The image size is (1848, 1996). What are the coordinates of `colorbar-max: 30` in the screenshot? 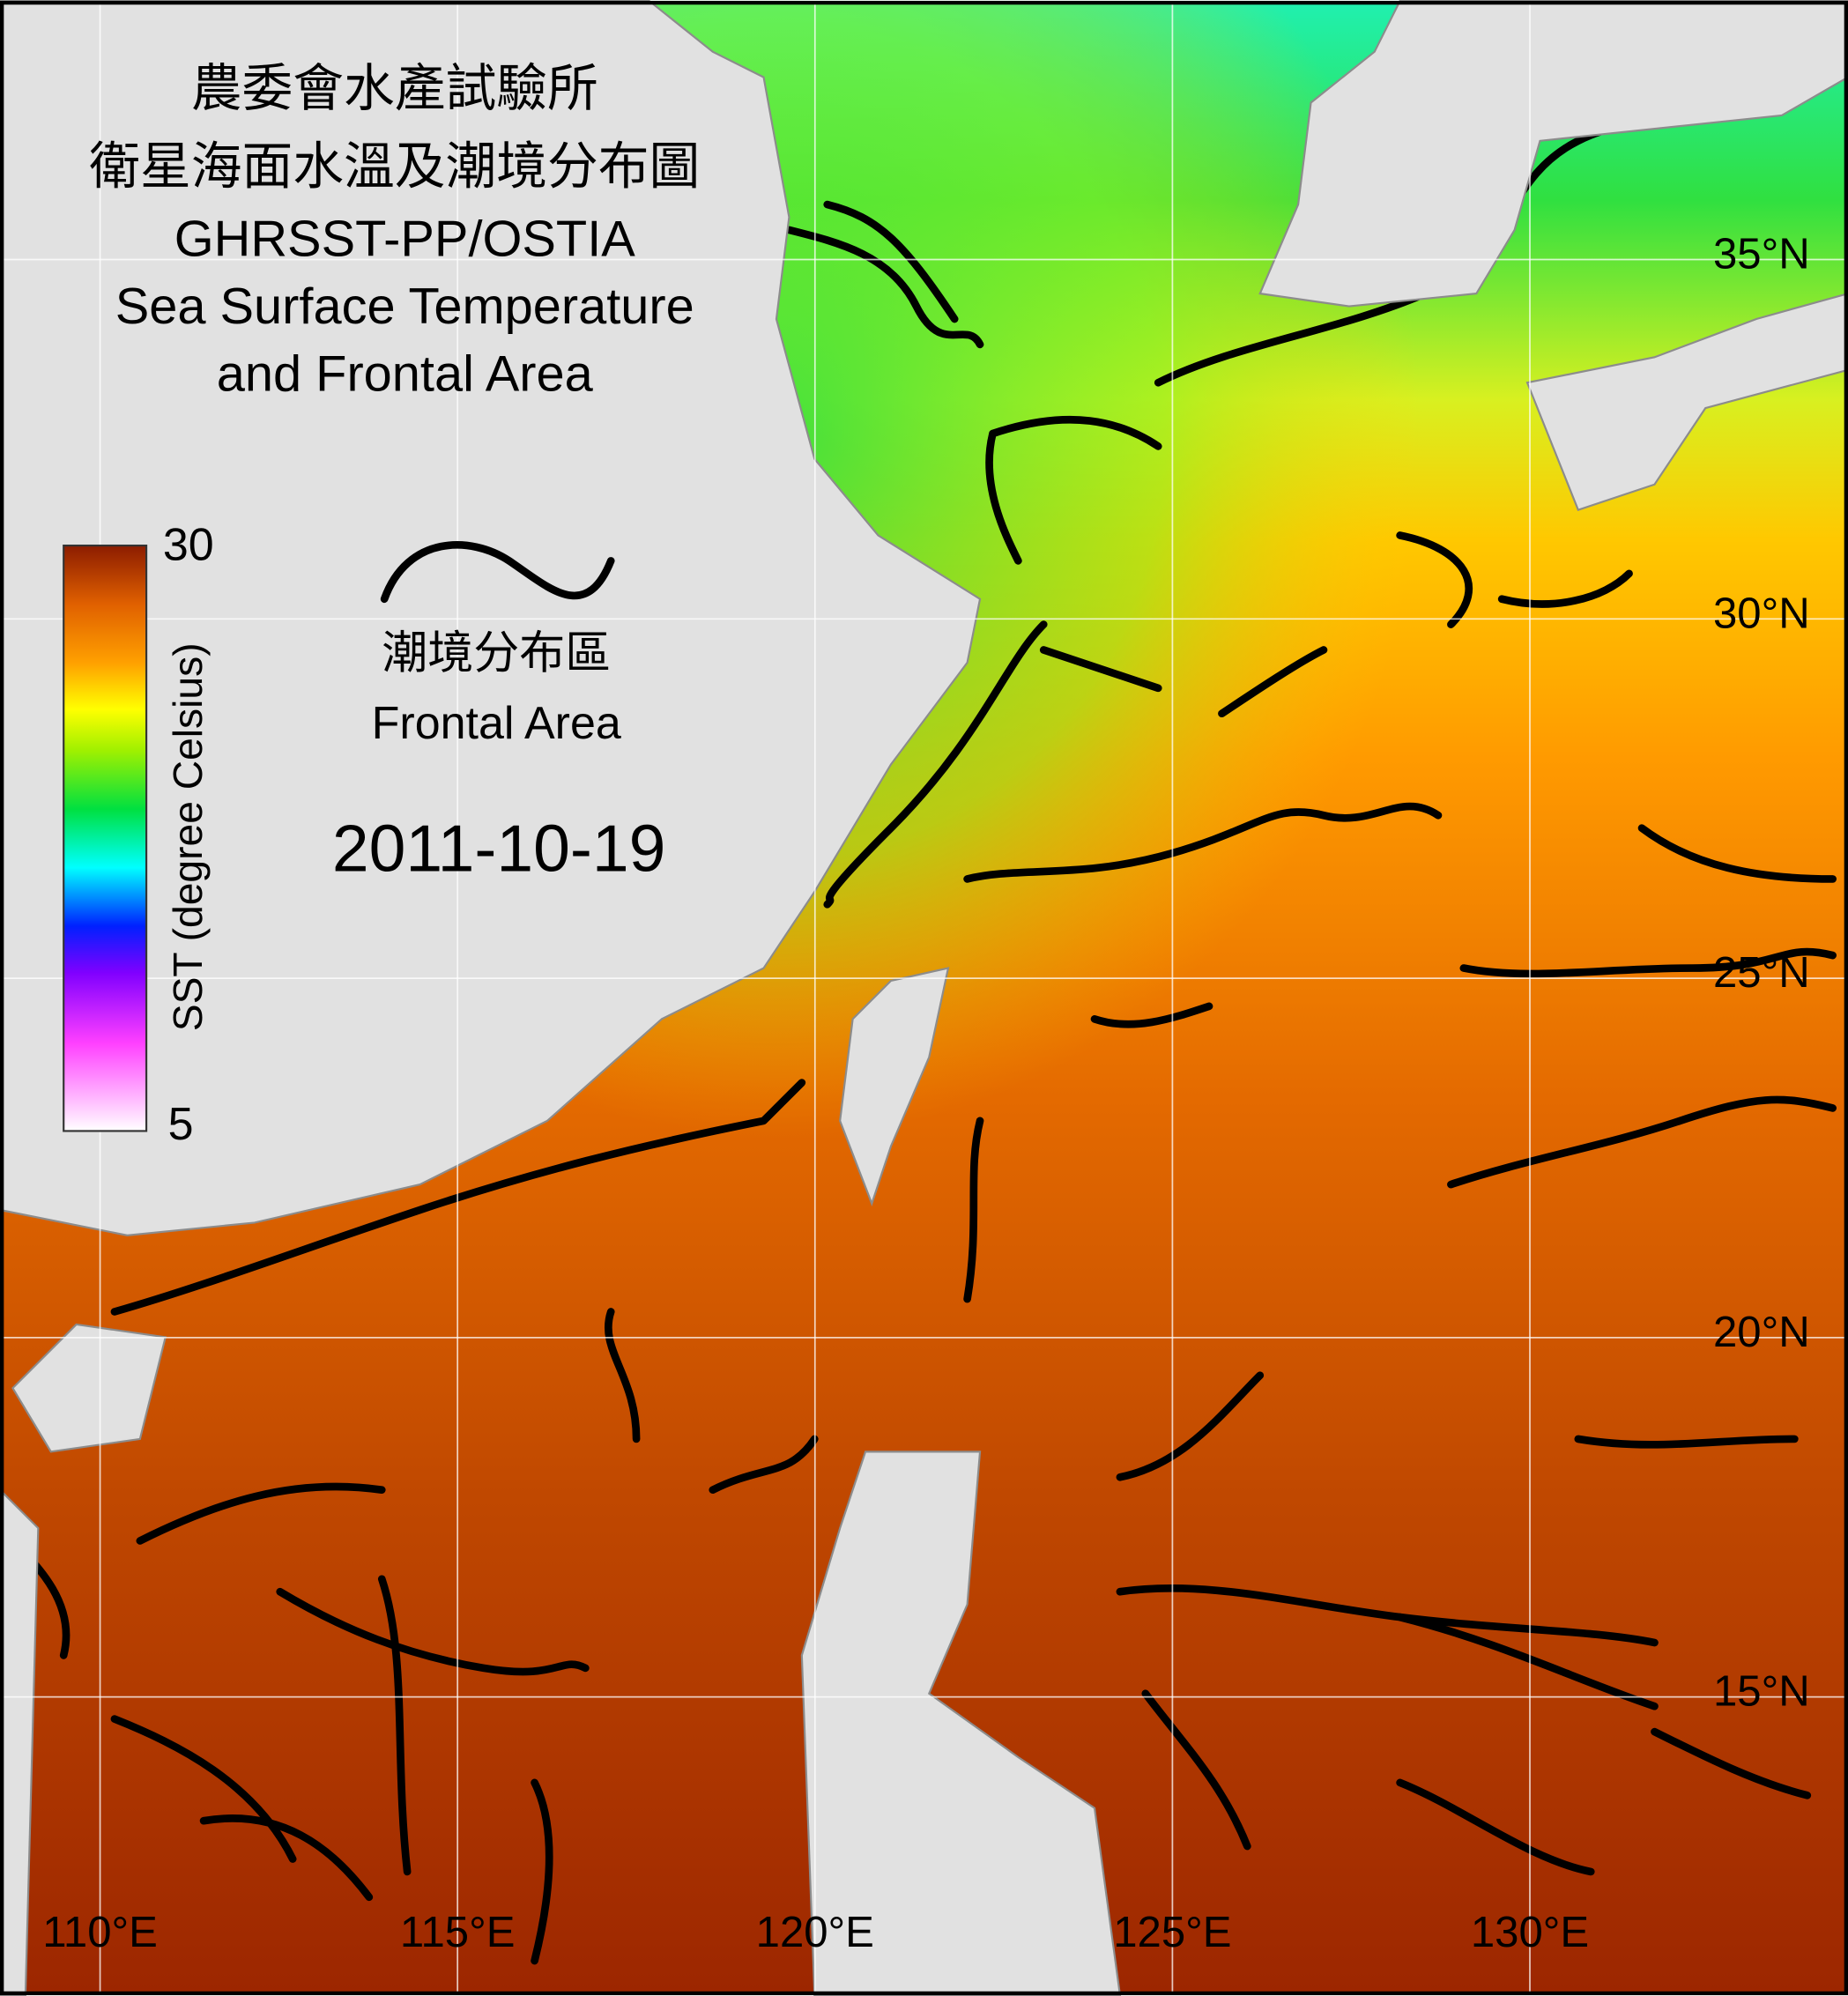 It's located at (188, 545).